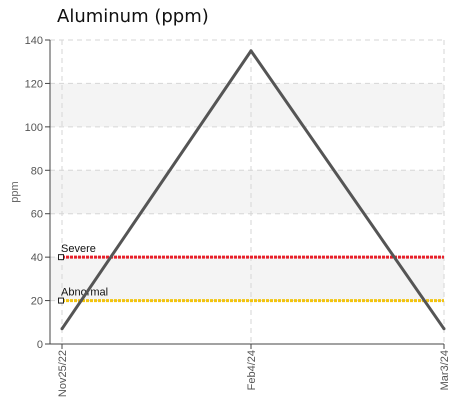 This screenshot has width=449, height=409. Describe the element at coordinates (84, 293) in the screenshot. I see `reference-label-abnormal: Abnormal` at that location.